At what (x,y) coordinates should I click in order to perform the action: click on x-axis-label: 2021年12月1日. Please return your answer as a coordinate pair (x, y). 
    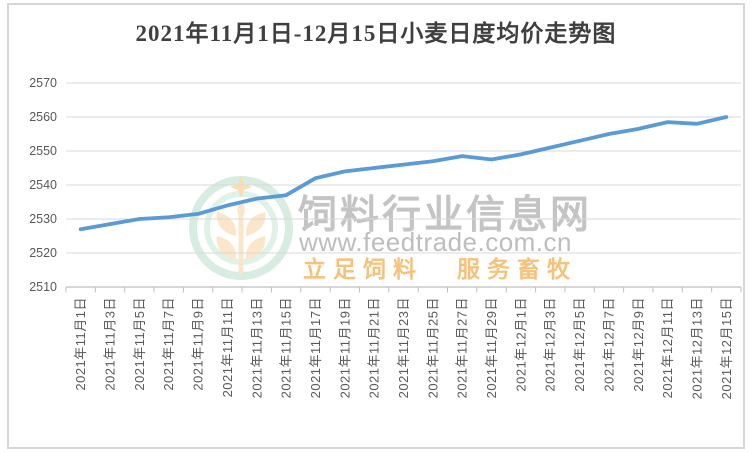
    Looking at the image, I should click on (520, 344).